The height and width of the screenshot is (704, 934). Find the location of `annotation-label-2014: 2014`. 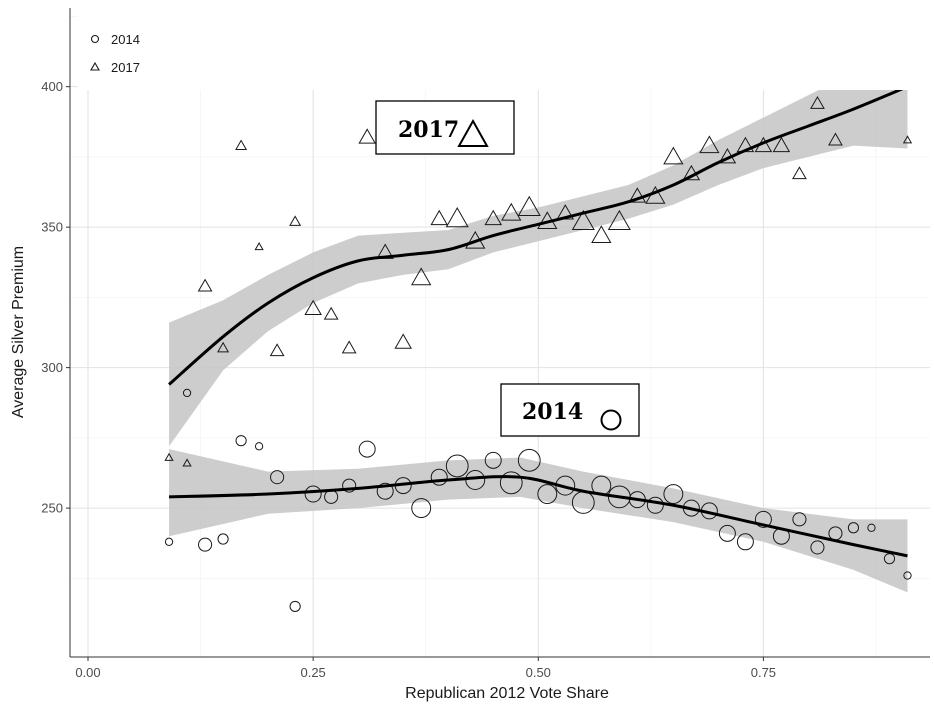

annotation-label-2014: 2014 is located at coordinates (552, 412).